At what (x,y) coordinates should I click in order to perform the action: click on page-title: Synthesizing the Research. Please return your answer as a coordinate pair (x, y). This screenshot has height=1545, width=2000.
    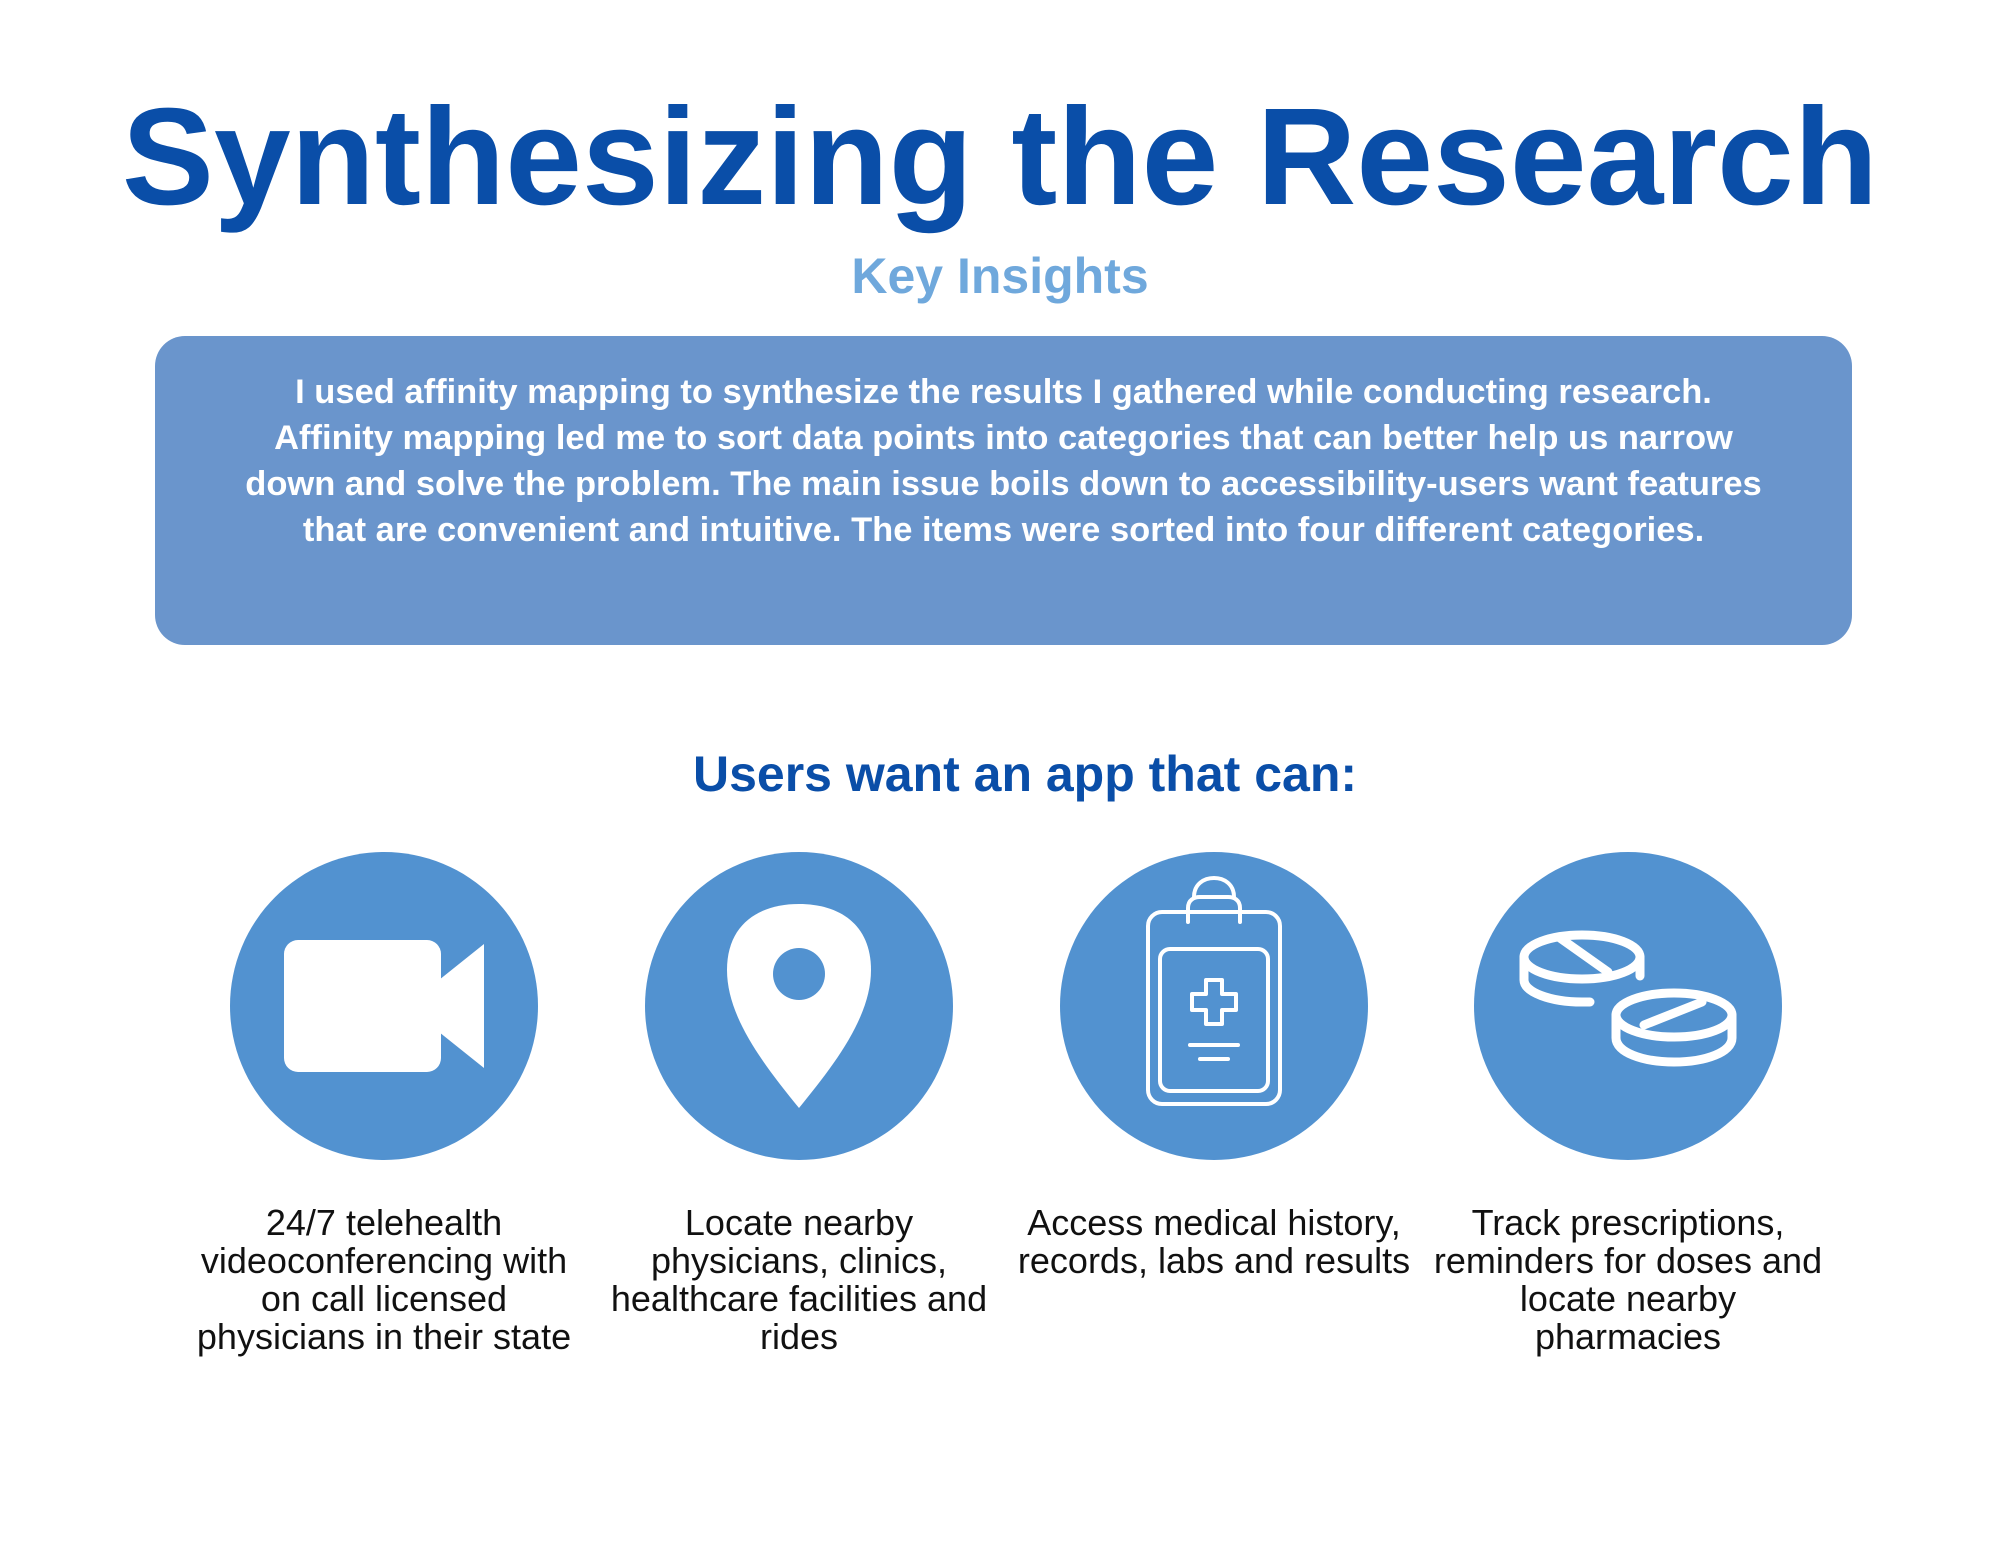
    Looking at the image, I should click on (1000, 157).